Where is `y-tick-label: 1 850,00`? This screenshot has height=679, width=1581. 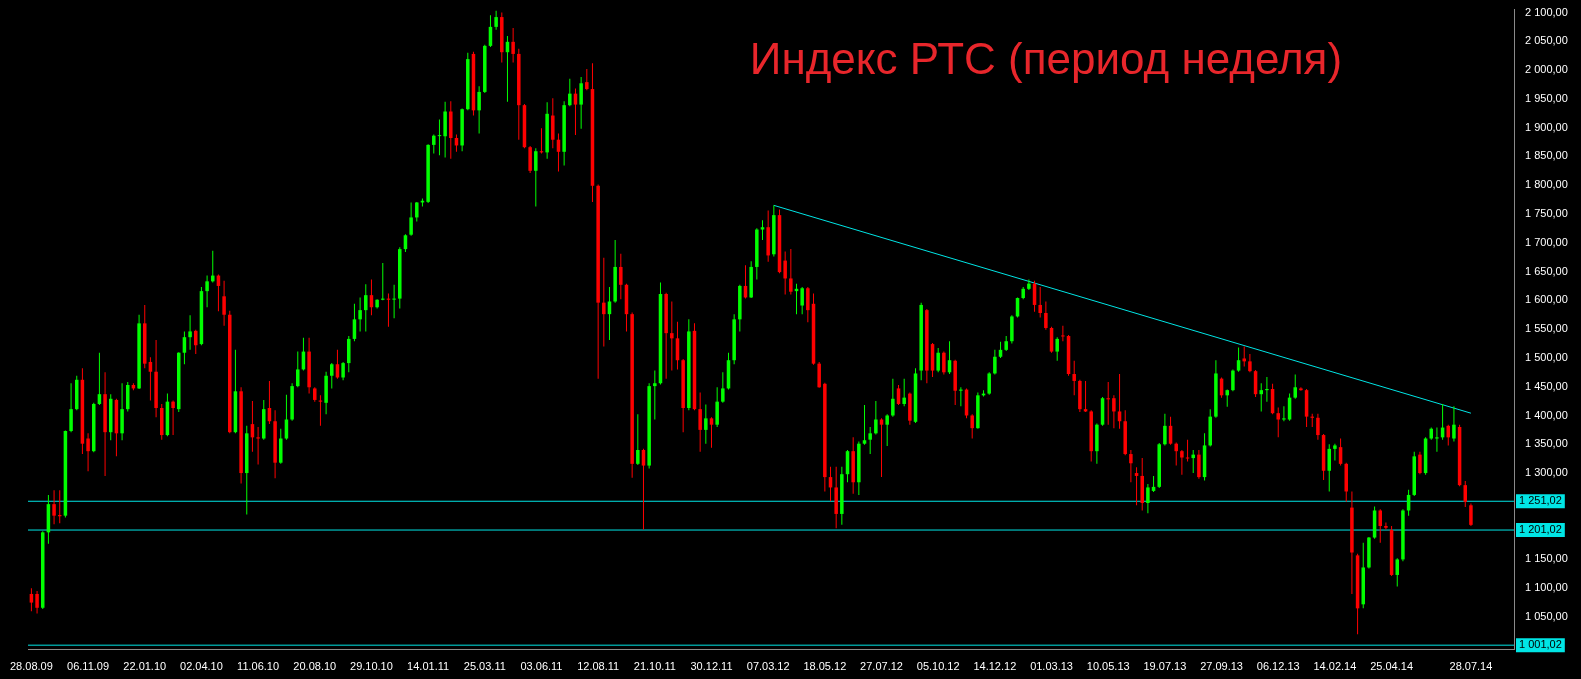 y-tick-label: 1 850,00 is located at coordinates (1546, 155).